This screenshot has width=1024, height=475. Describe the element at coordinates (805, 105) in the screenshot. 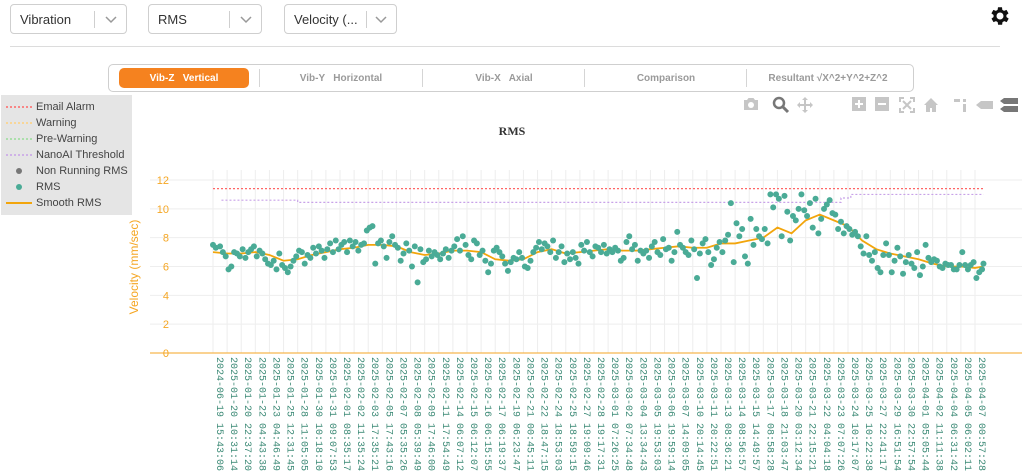

I see `pan-icon` at that location.